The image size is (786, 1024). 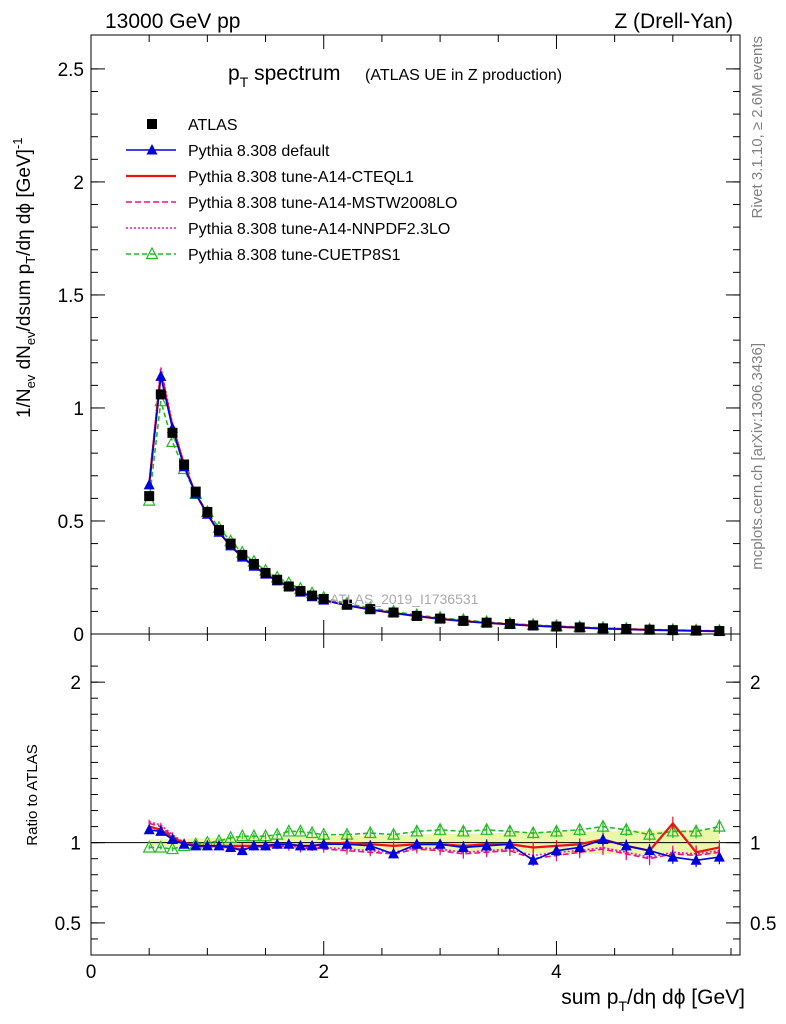 I want to click on ratio-ytick-label-right: 1, so click(x=755, y=844).